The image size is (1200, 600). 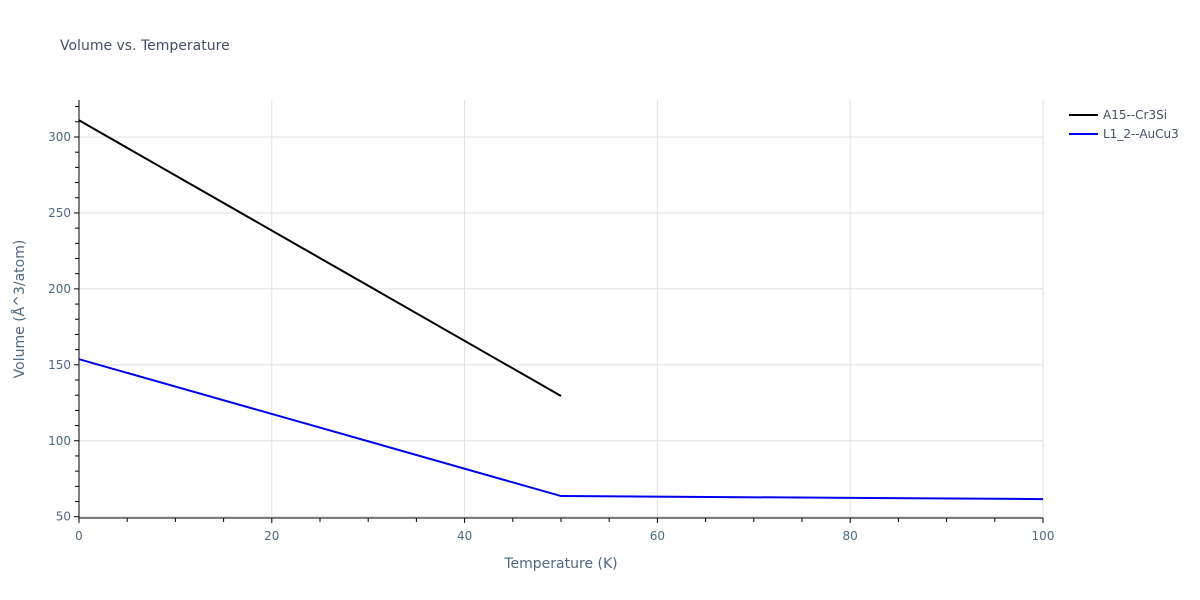 I want to click on x-tick-label: 20, so click(x=271, y=536).